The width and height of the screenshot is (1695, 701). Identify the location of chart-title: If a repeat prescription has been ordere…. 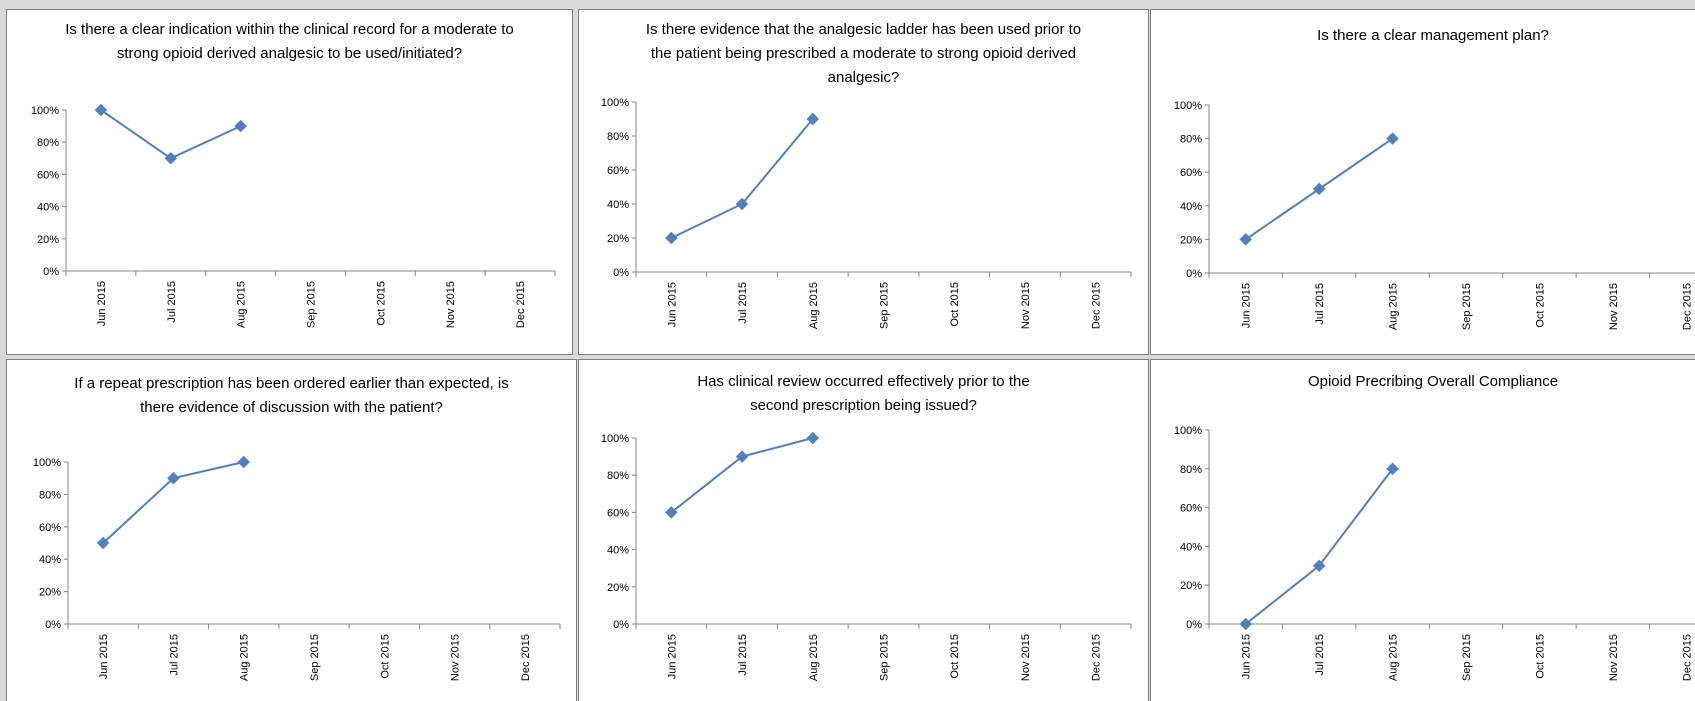
(291, 395).